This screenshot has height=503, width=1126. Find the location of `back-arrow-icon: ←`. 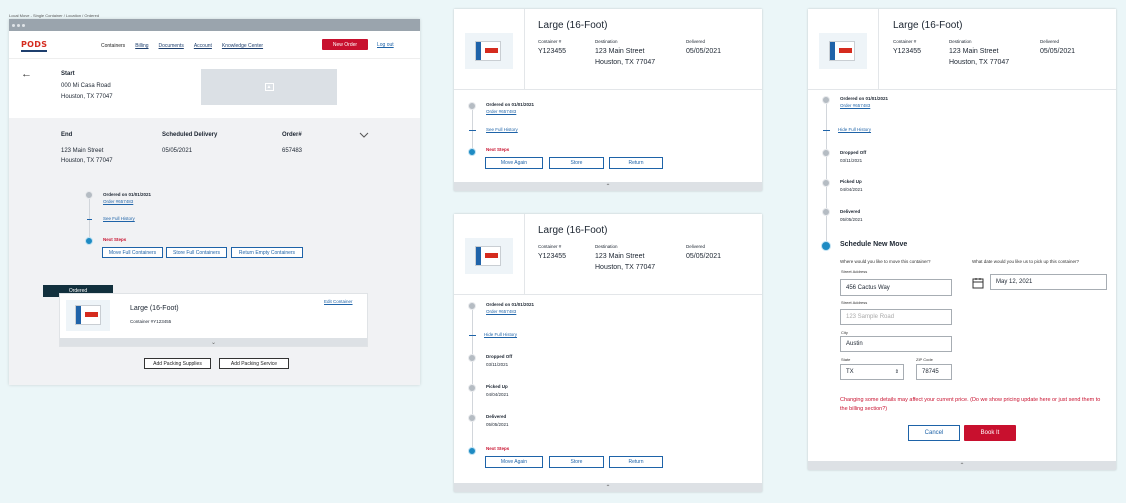

back-arrow-icon: ← is located at coordinates (26, 74).